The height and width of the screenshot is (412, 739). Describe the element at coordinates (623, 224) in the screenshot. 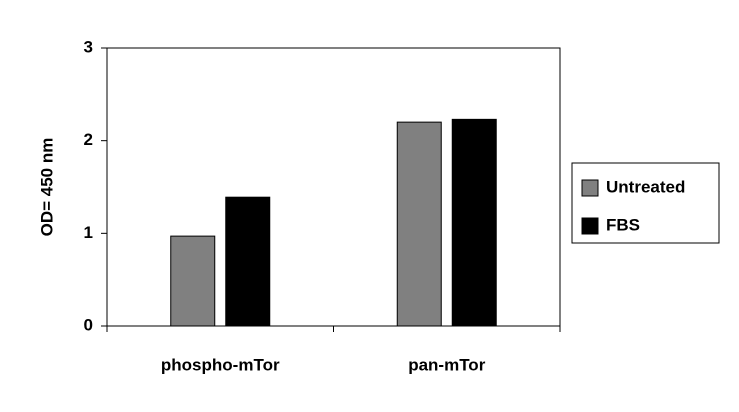

I see `legend-label: FBS` at that location.